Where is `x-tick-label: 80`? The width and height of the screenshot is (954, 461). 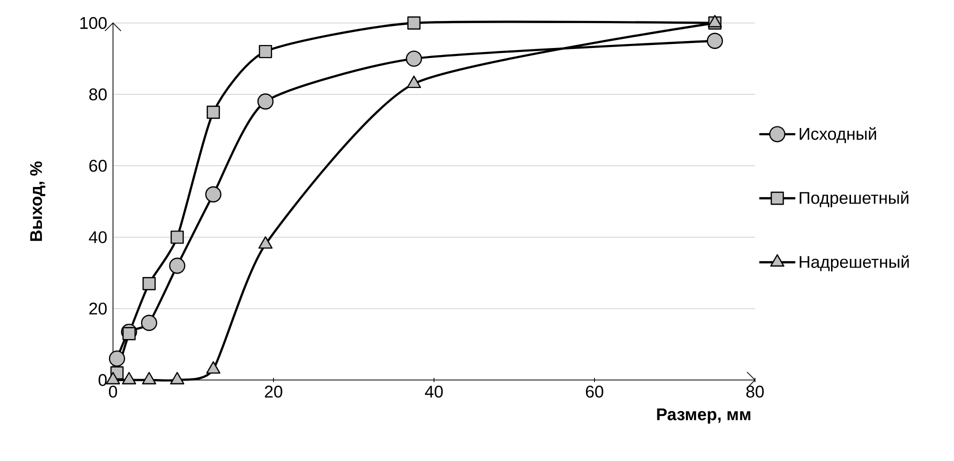 x-tick-label: 80 is located at coordinates (755, 392).